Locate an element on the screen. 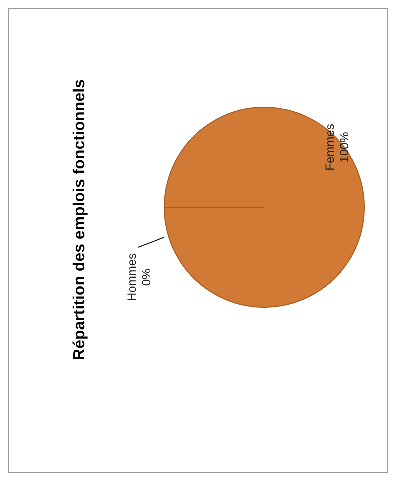 The image size is (400, 485). data-label: 100% is located at coordinates (344, 146).